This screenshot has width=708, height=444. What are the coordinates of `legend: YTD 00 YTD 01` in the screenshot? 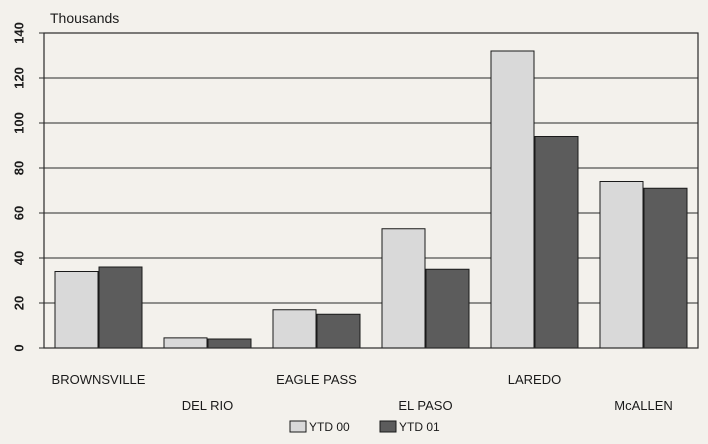 It's located at (364, 427).